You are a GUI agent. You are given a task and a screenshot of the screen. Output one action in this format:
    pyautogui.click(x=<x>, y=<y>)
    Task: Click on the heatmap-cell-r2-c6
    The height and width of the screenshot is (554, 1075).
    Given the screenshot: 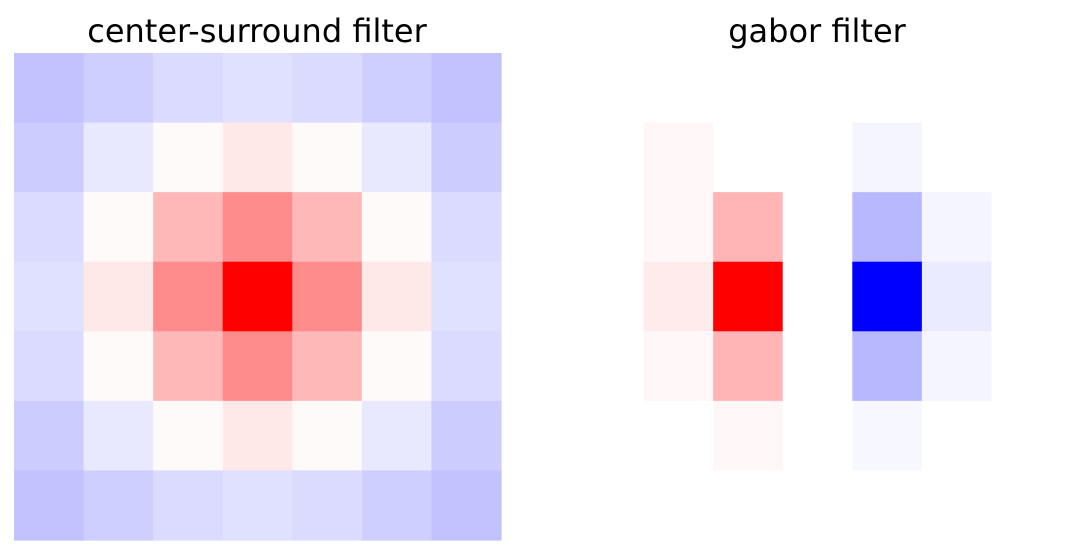 What is the action you would take?
    pyautogui.click(x=1026, y=227)
    